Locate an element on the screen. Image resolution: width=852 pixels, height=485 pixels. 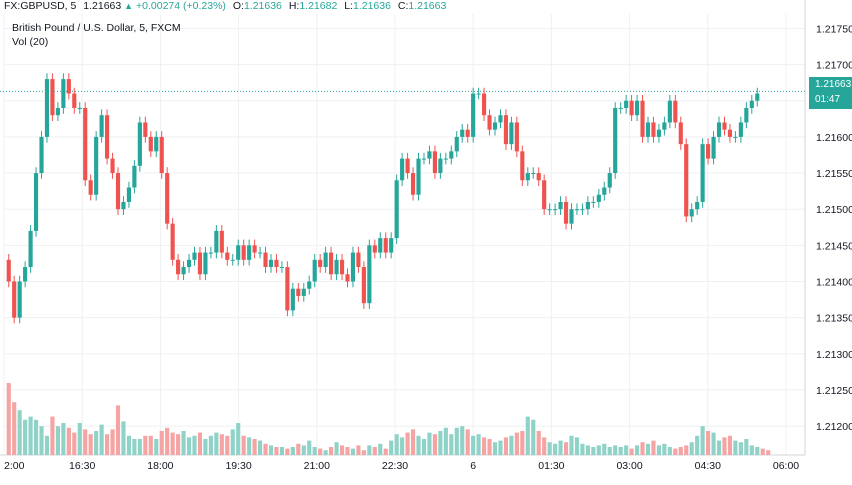
time-tick-label: 03:00 is located at coordinates (629, 466).